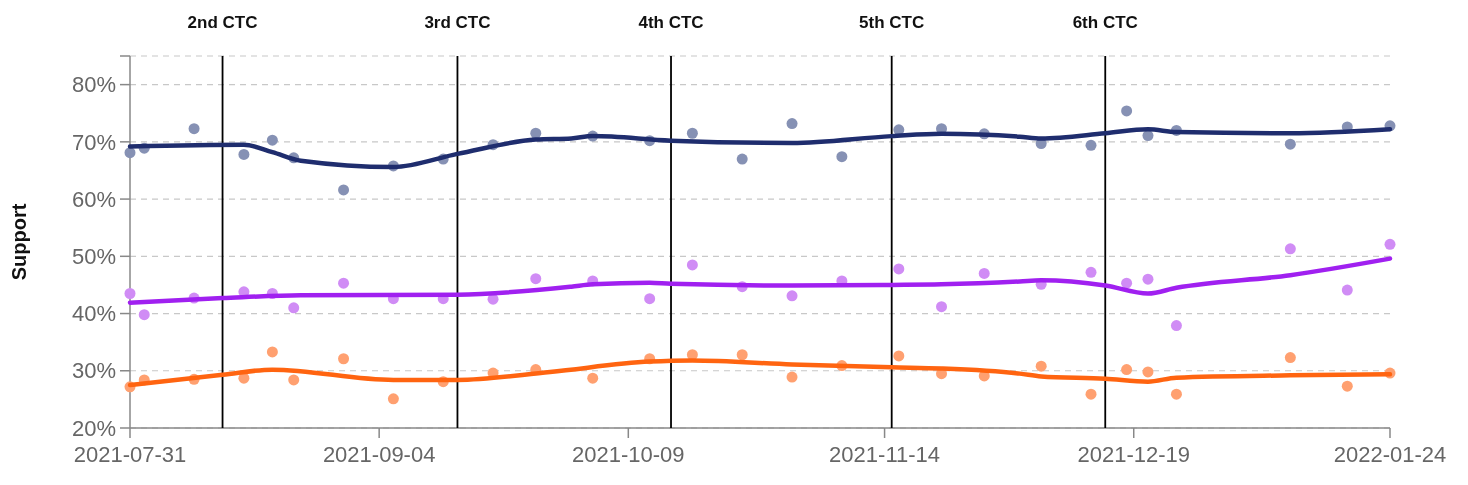 Image resolution: width=1468 pixels, height=485 pixels. Describe the element at coordinates (93, 314) in the screenshot. I see `y-tick-label: 40%` at that location.